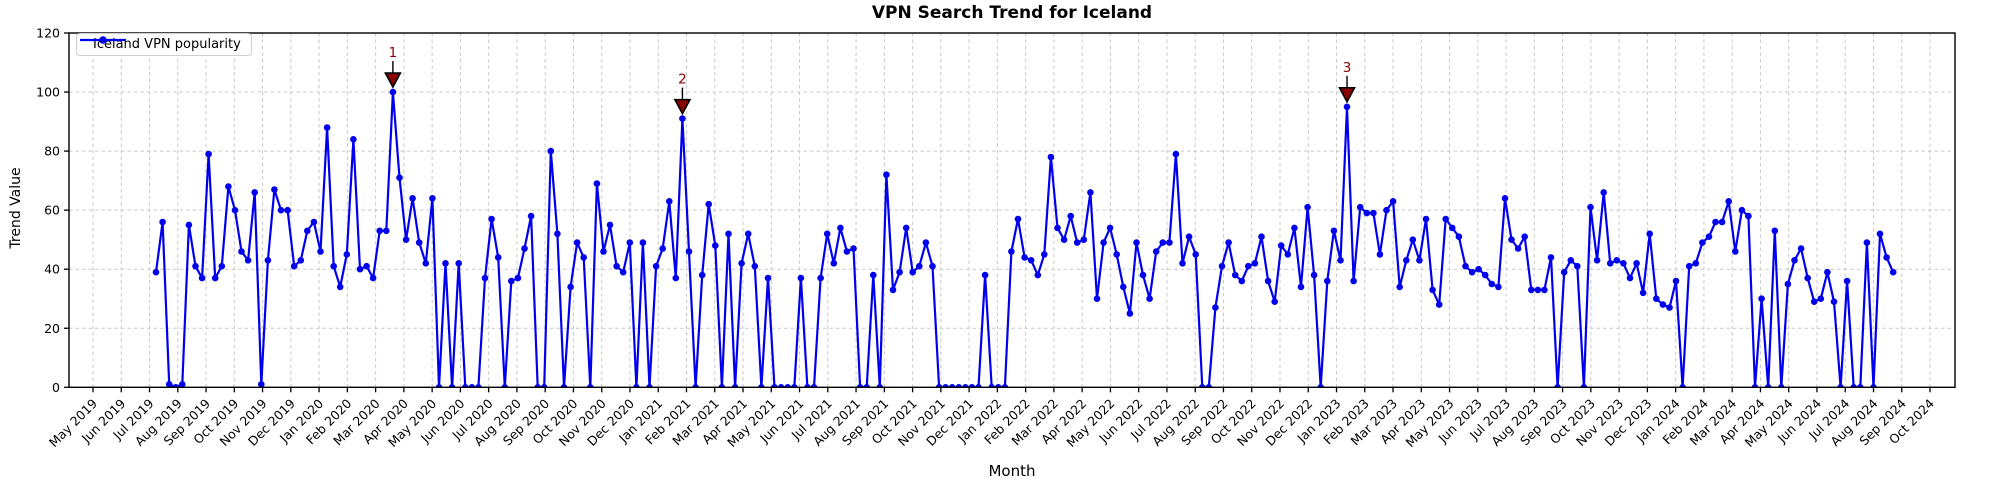 The image size is (1990, 490). What do you see at coordinates (103, 40) in the screenshot?
I see `legend-line-marker-icon` at bounding box center [103, 40].